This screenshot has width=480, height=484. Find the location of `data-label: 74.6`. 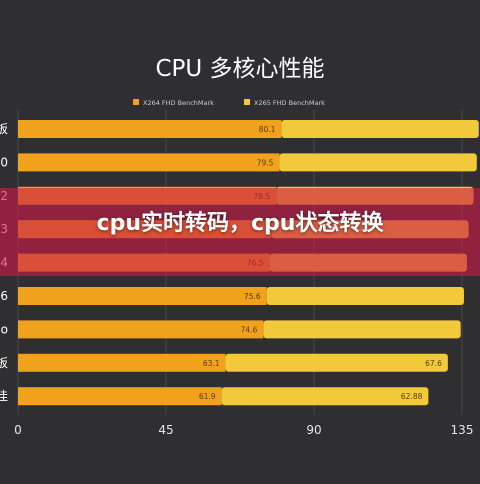

data-label: 74.6 is located at coordinates (249, 329).